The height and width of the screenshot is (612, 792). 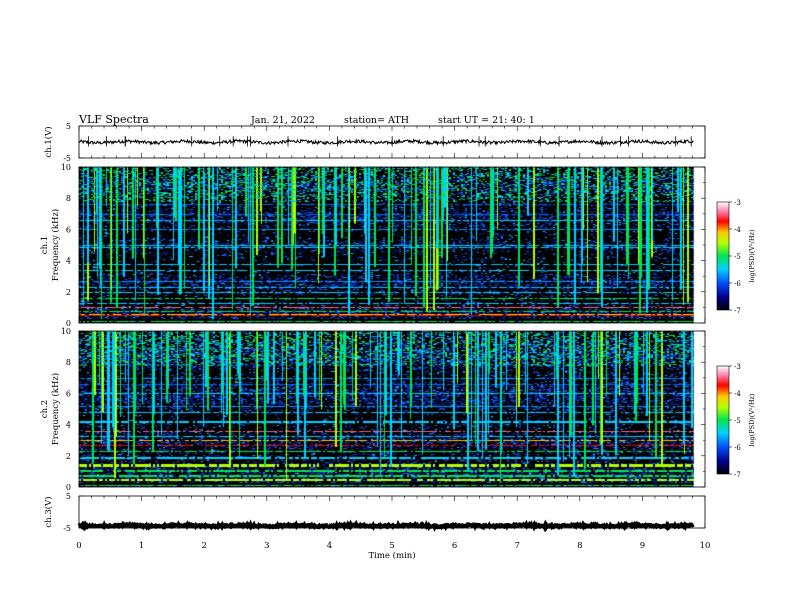 I want to click on x-tick-label: 2, so click(x=203, y=546).